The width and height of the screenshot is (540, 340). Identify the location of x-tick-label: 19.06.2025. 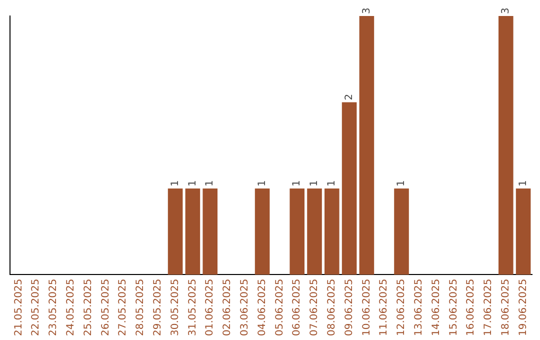
(523, 307).